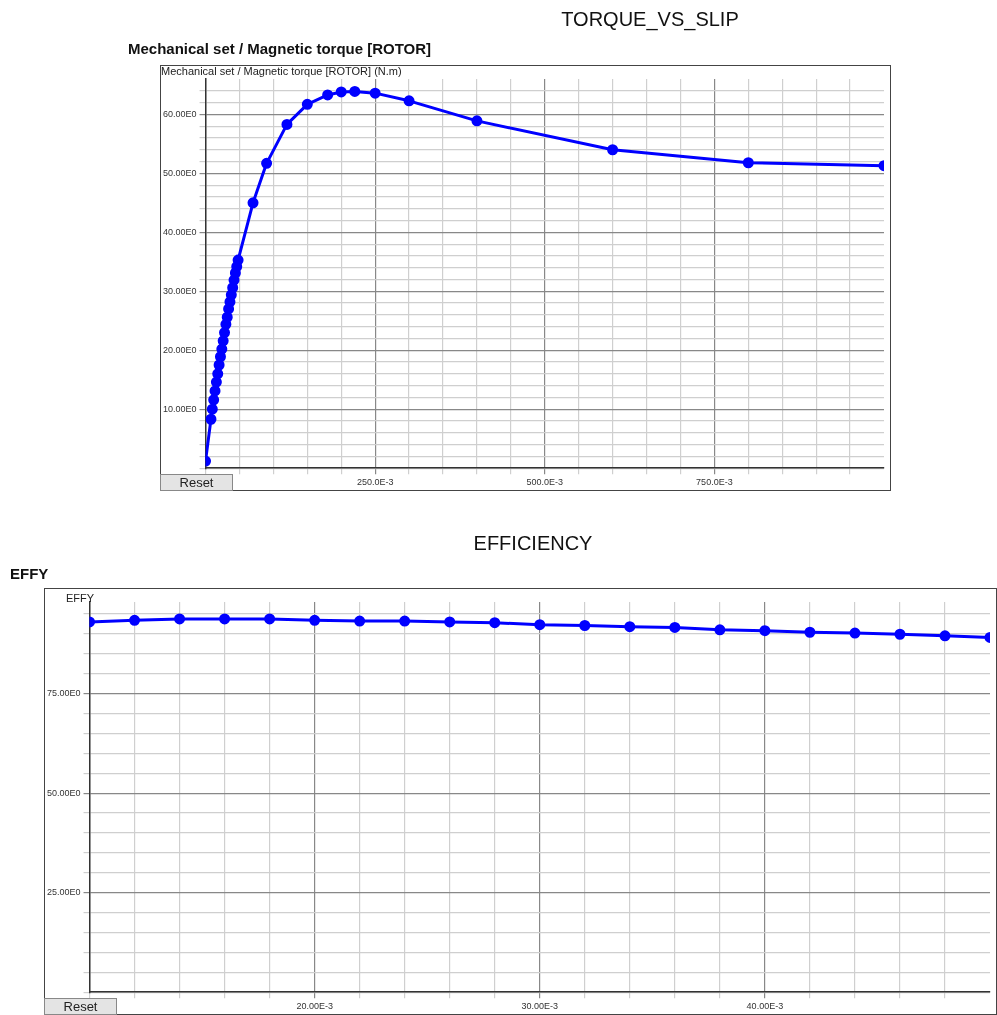 The height and width of the screenshot is (1015, 997). What do you see at coordinates (180, 231) in the screenshot?
I see `y-tick-label: 40.00E0` at bounding box center [180, 231].